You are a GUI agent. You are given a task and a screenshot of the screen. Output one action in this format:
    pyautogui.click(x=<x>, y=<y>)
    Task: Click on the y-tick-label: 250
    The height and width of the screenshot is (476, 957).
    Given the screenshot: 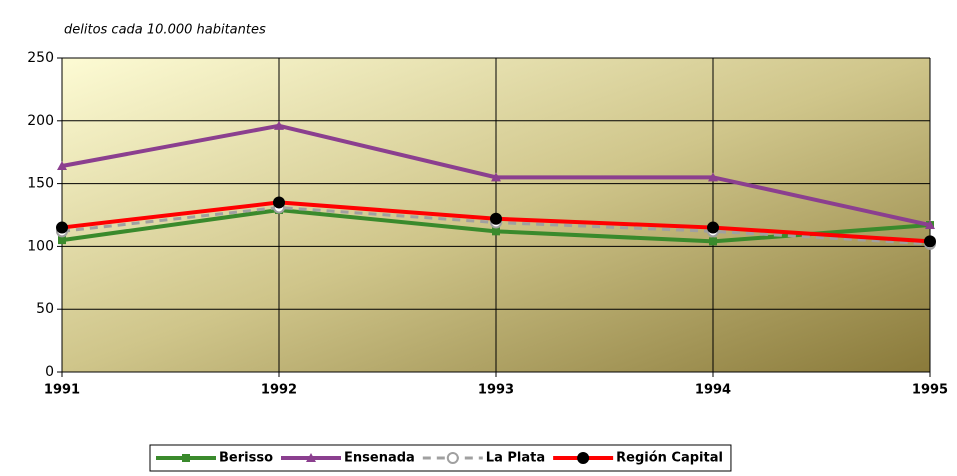 What is the action you would take?
    pyautogui.click(x=40, y=58)
    